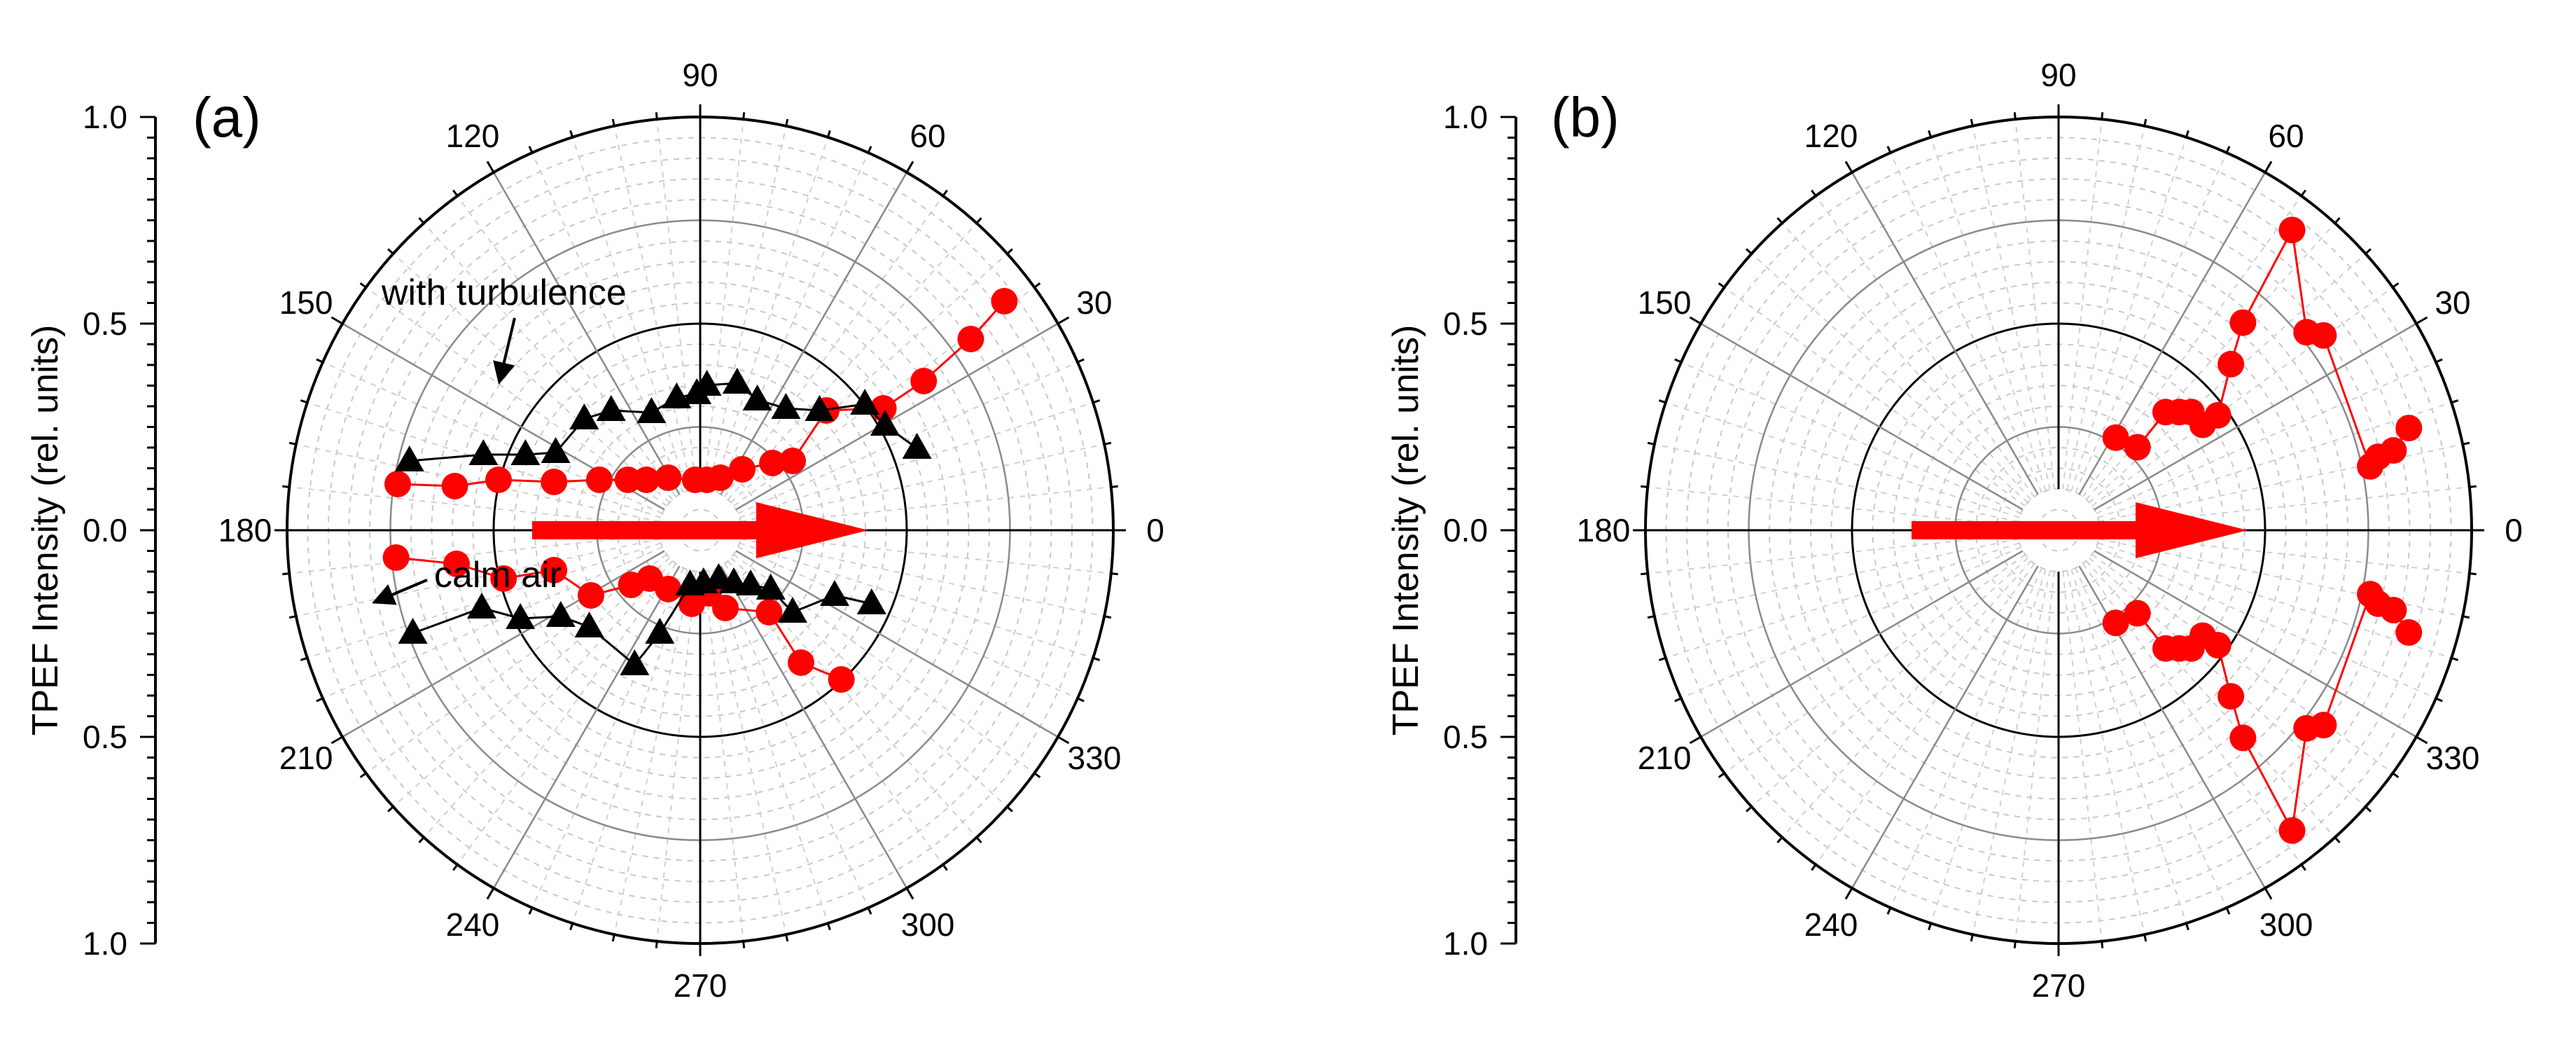  I want to click on annotation-turbulence-text: with turbulence, so click(504, 292).